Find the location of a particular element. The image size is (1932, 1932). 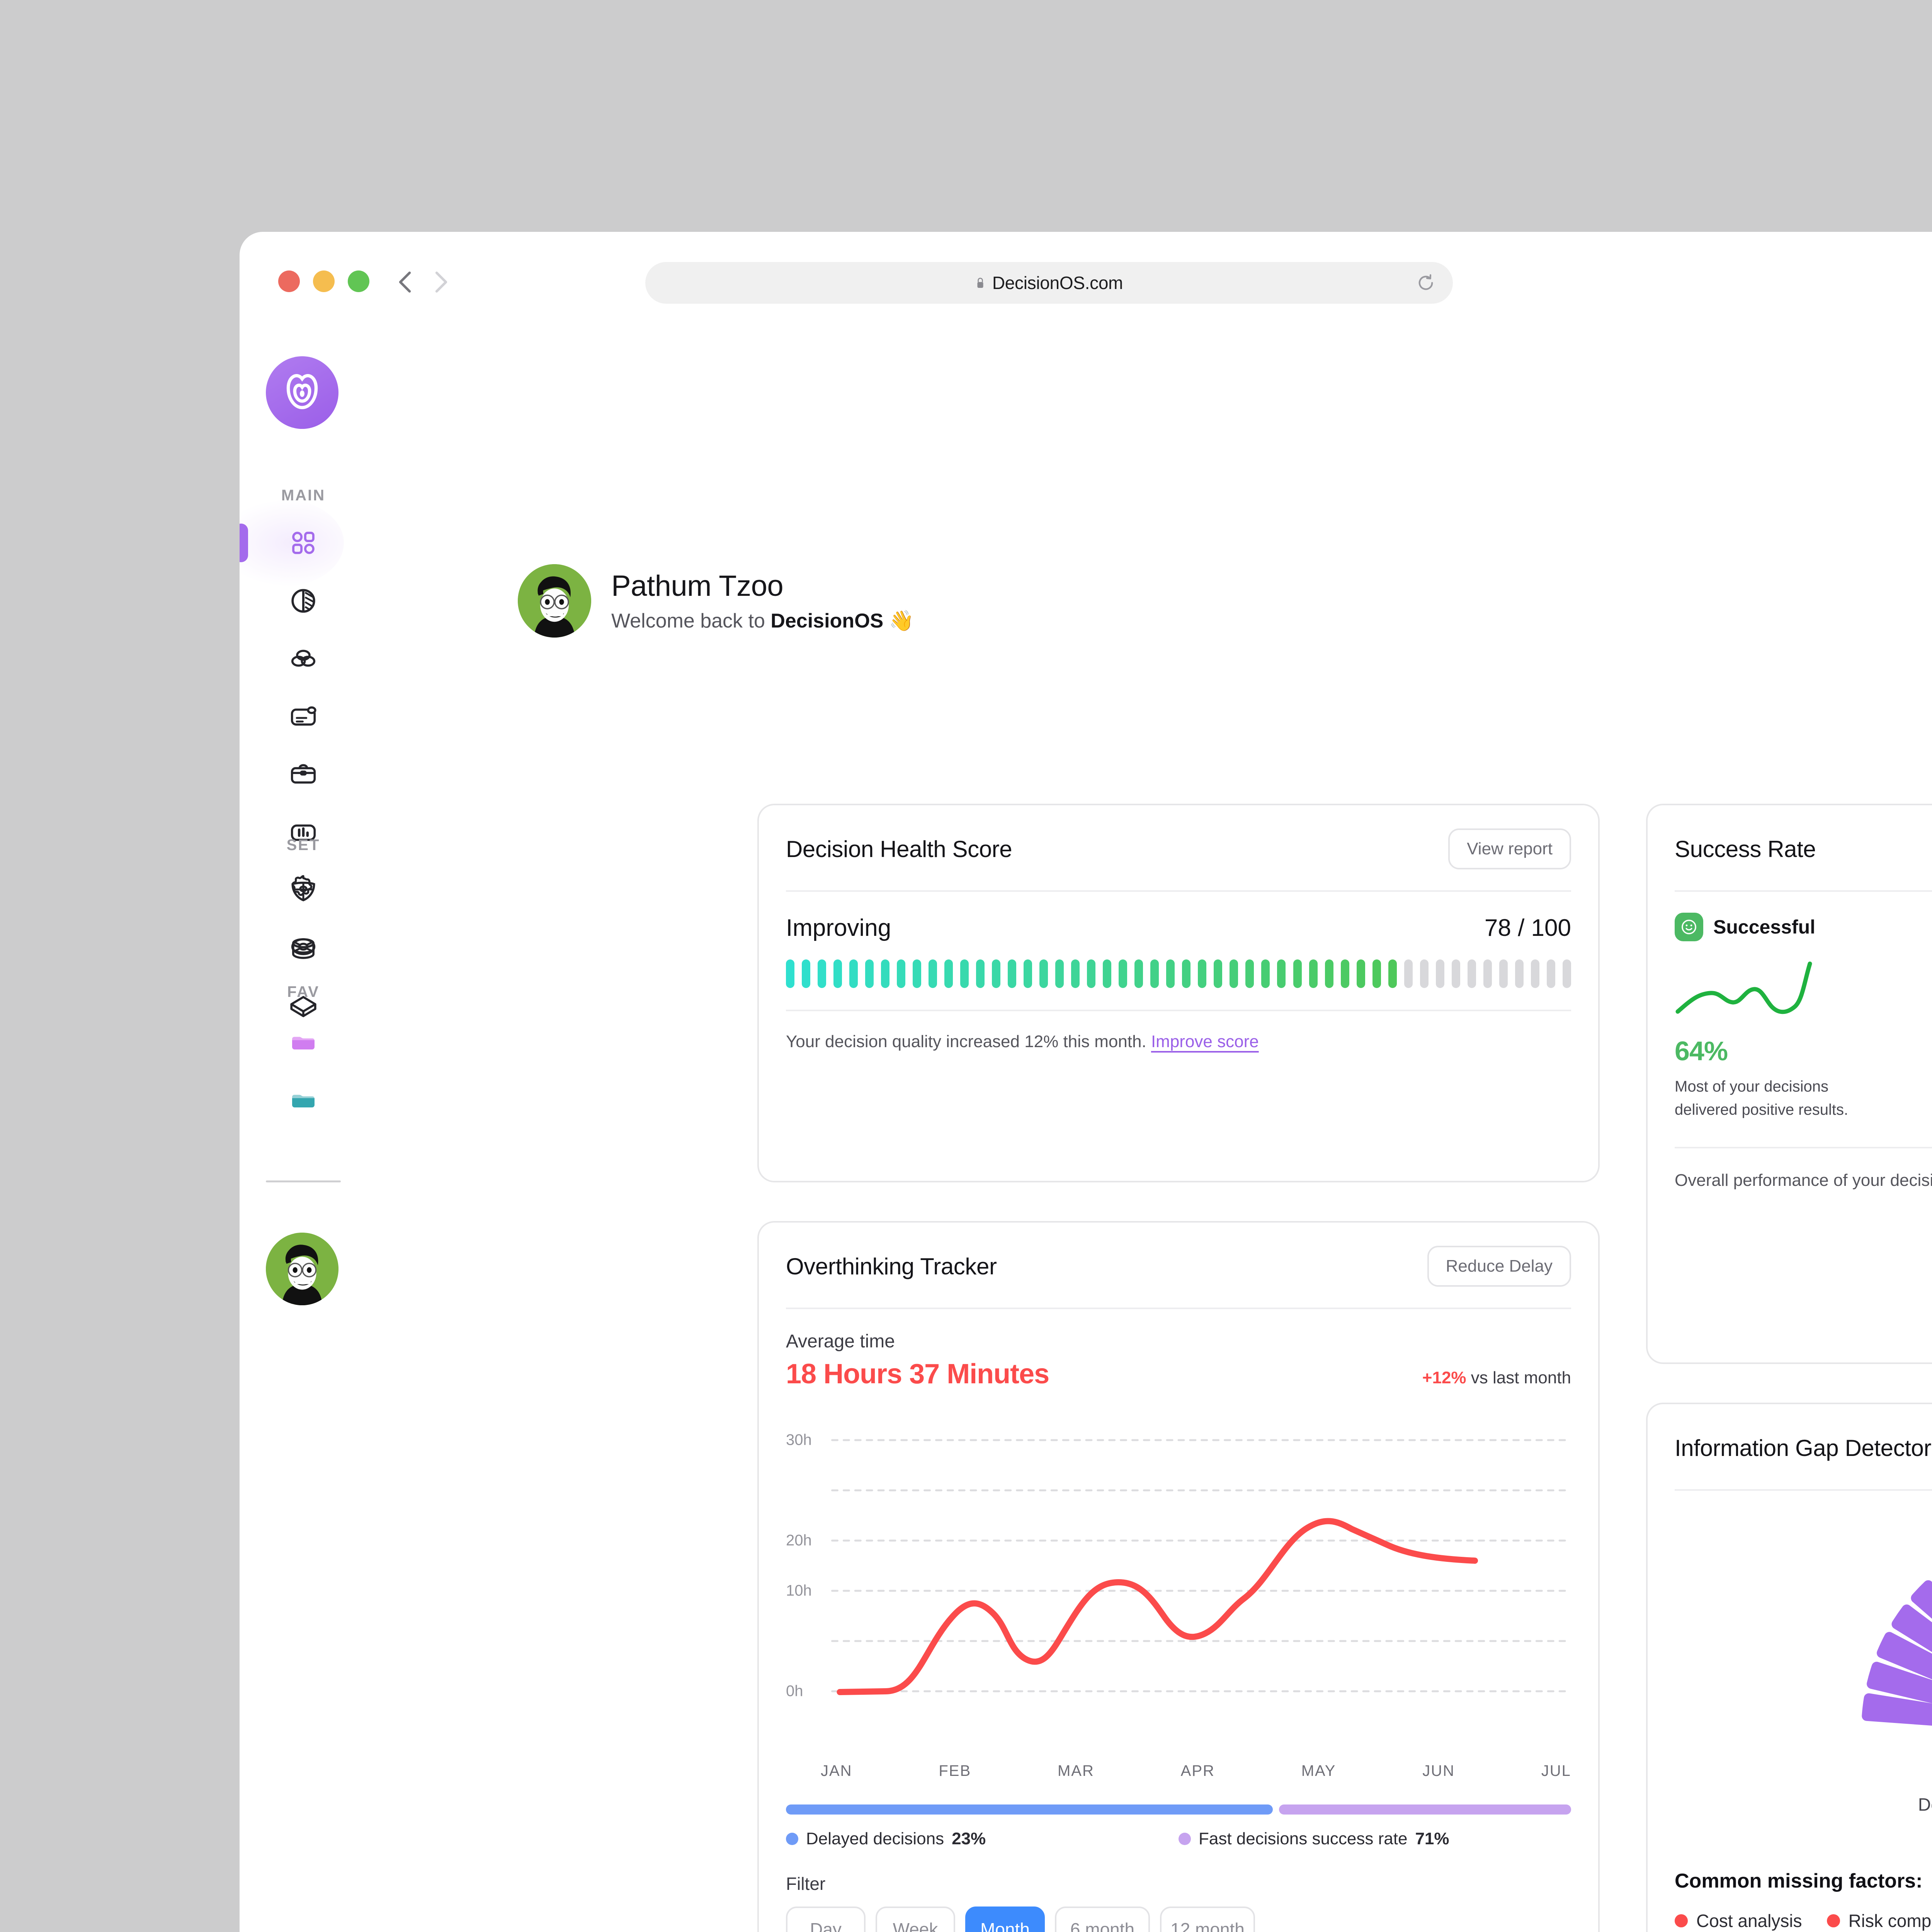

sidebar-item-folder-teal is located at coordinates (303, 1101).